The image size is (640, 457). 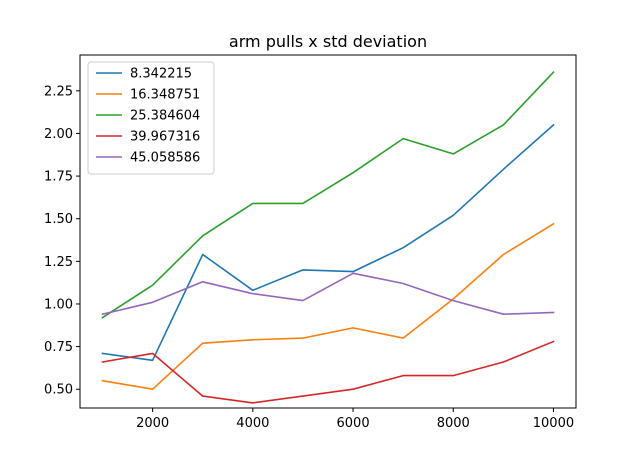 I want to click on y-tick-label: 2.00, so click(x=58, y=134).